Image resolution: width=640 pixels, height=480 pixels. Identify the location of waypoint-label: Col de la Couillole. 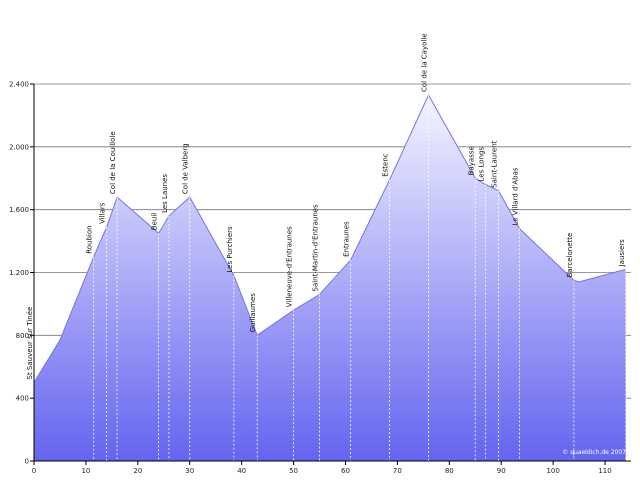
(113, 162).